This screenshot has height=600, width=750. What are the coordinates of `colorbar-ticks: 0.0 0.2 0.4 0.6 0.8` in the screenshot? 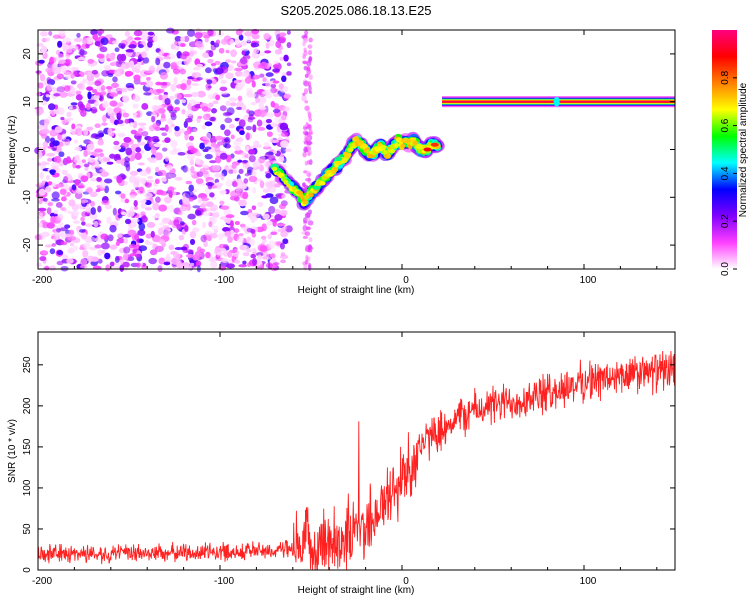 It's located at (728, 173).